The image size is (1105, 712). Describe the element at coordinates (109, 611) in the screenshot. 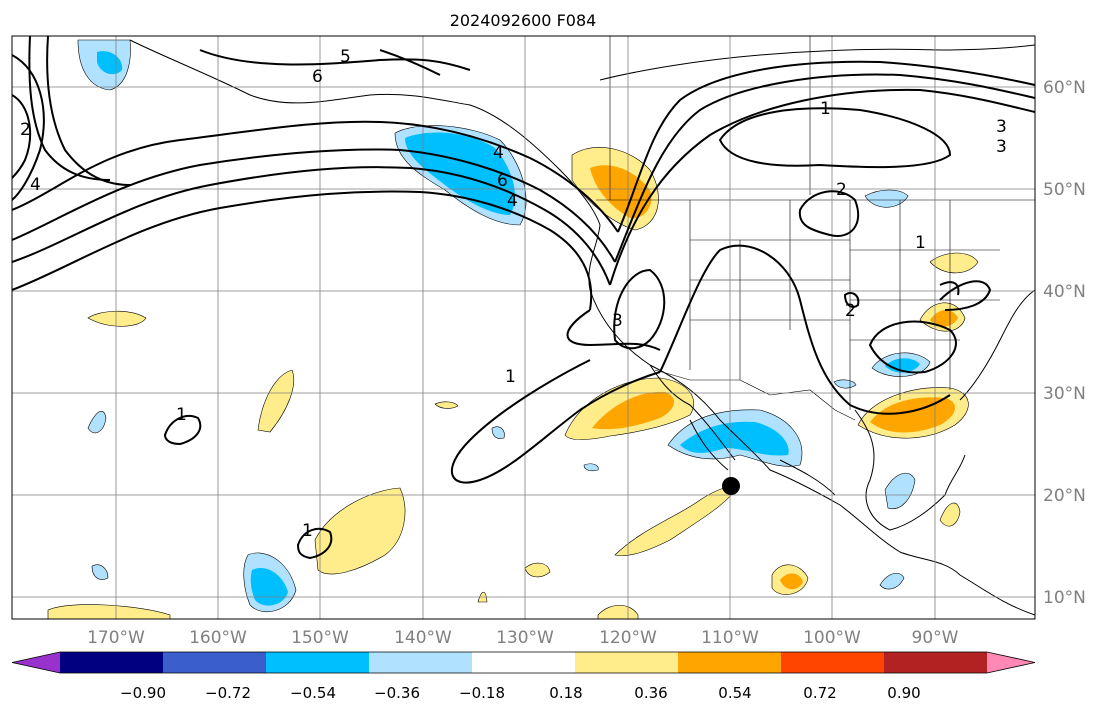

I see `positive-anomaly-bottom-left` at that location.